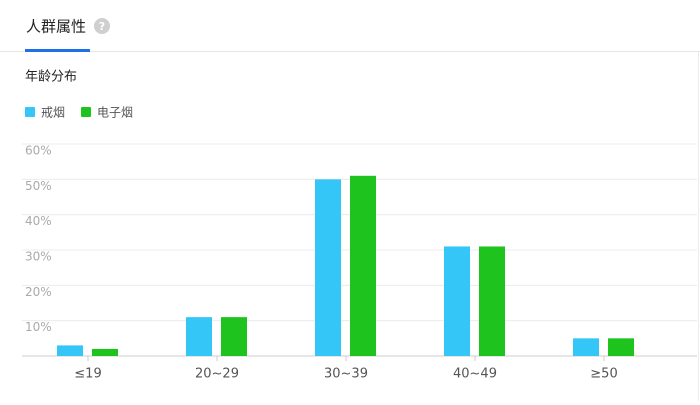 This screenshot has width=700, height=405. Describe the element at coordinates (38, 257) in the screenshot. I see `y-tick-label: 30%` at that location.